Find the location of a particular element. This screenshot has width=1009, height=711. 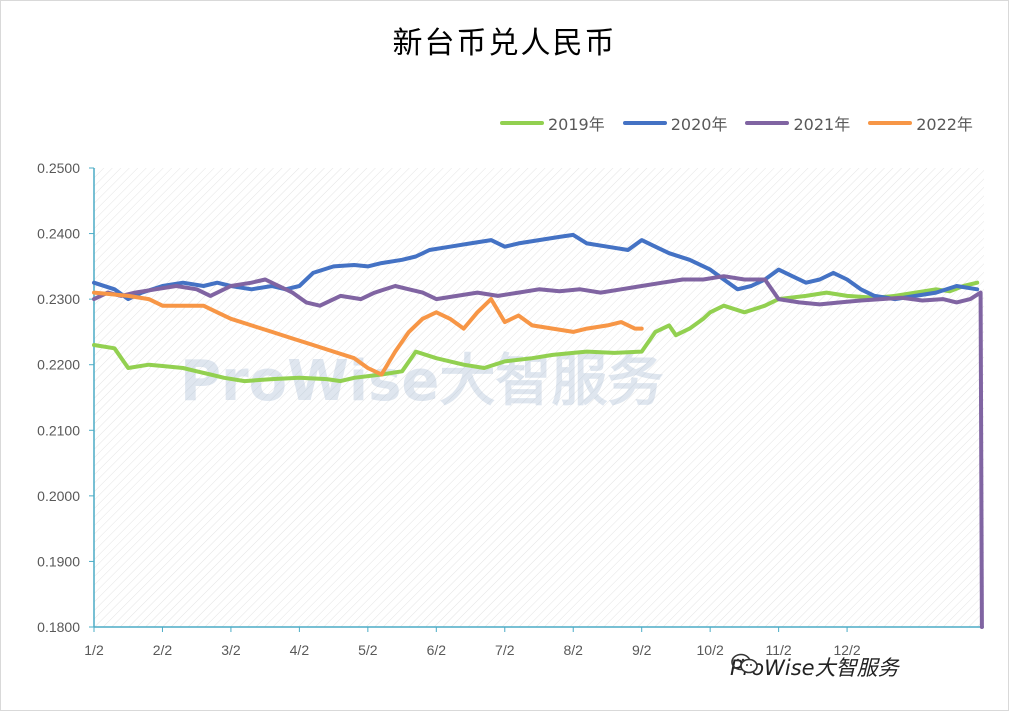

x-tick-label: 8/2 is located at coordinates (573, 650).